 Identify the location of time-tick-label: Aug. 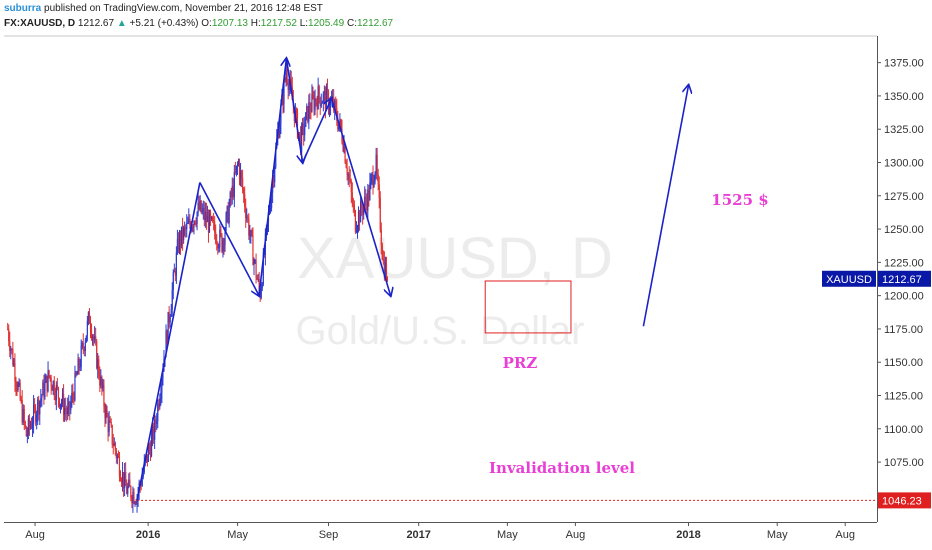
(845, 535).